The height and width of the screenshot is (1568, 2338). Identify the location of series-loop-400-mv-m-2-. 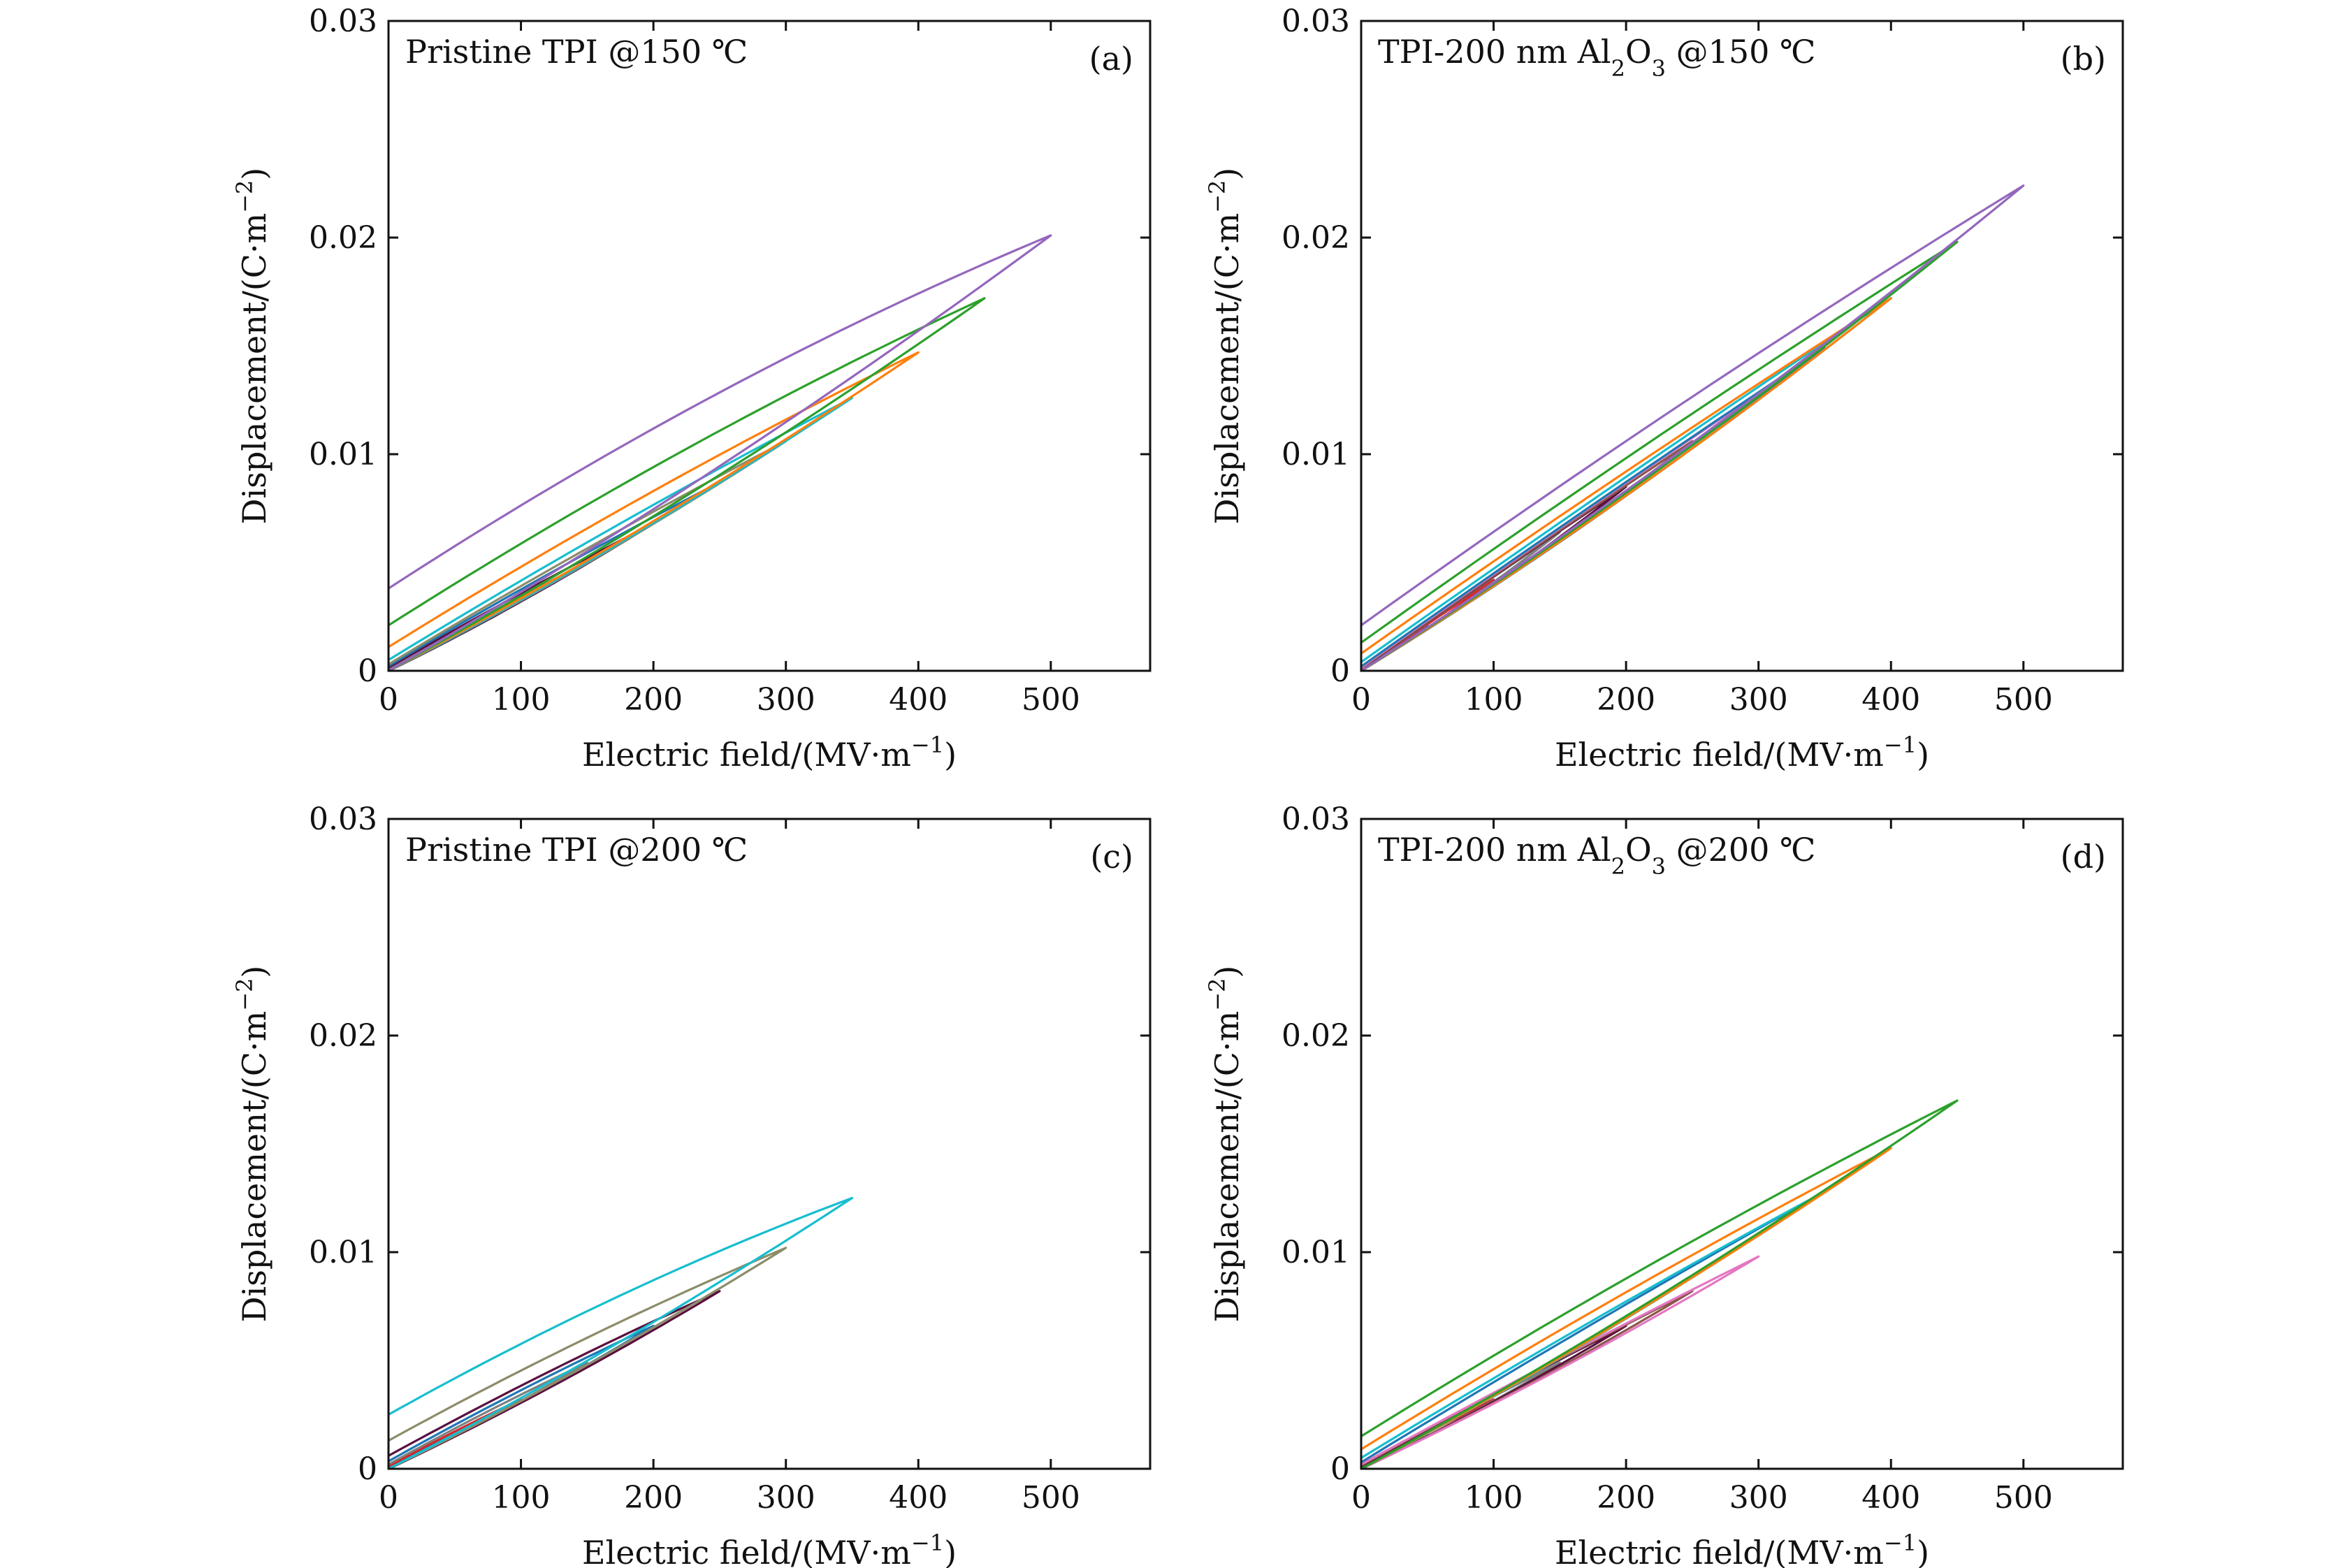
(1626, 484).